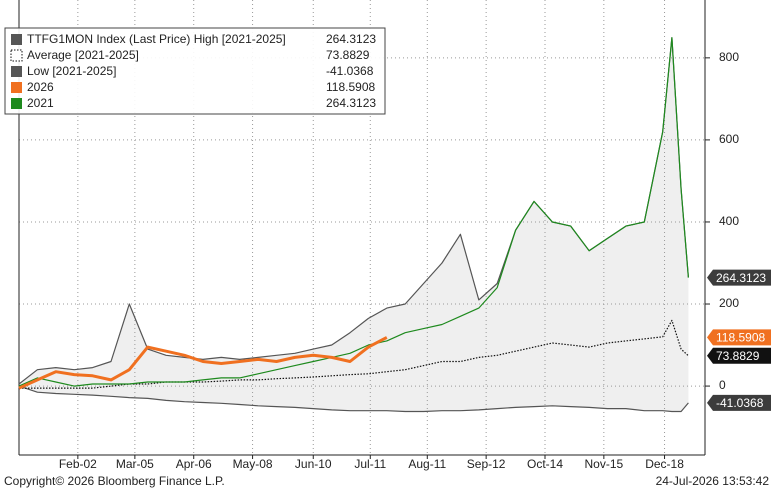 The image size is (773, 490). What do you see at coordinates (71, 71) in the screenshot?
I see `legend-label: Low [2021-2025]` at bounding box center [71, 71].